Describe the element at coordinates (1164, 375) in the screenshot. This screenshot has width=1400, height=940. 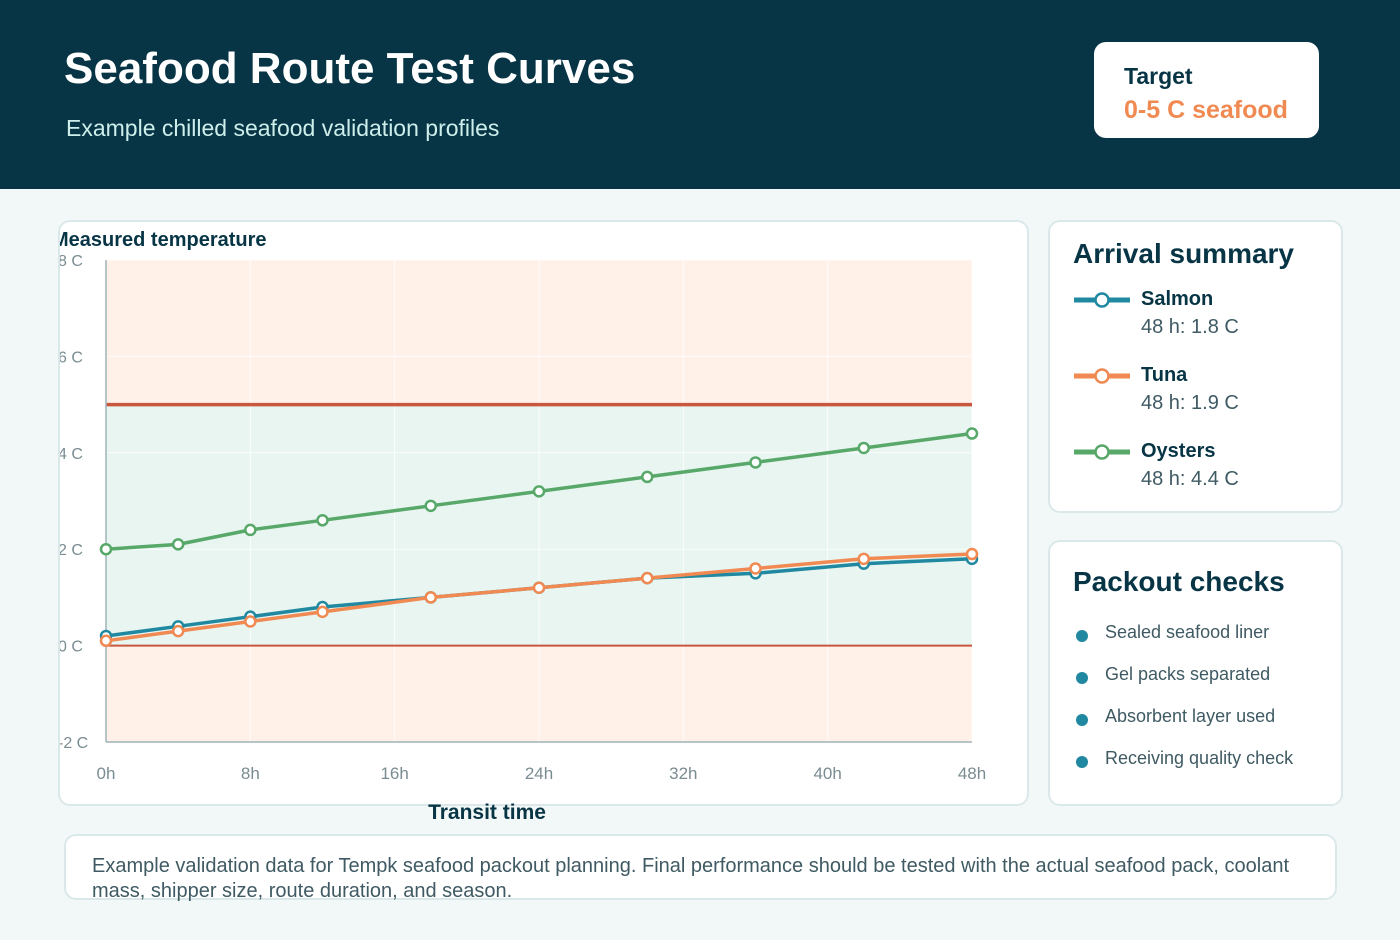
I see `legend-name: Tuna` at that location.